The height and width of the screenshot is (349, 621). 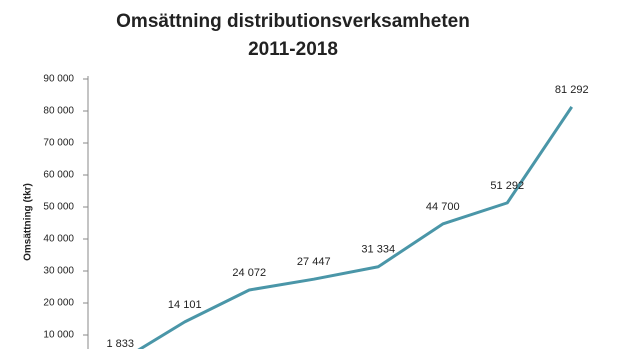 What do you see at coordinates (58, 207) in the screenshot?
I see `y-tick-label: 50 000` at bounding box center [58, 207].